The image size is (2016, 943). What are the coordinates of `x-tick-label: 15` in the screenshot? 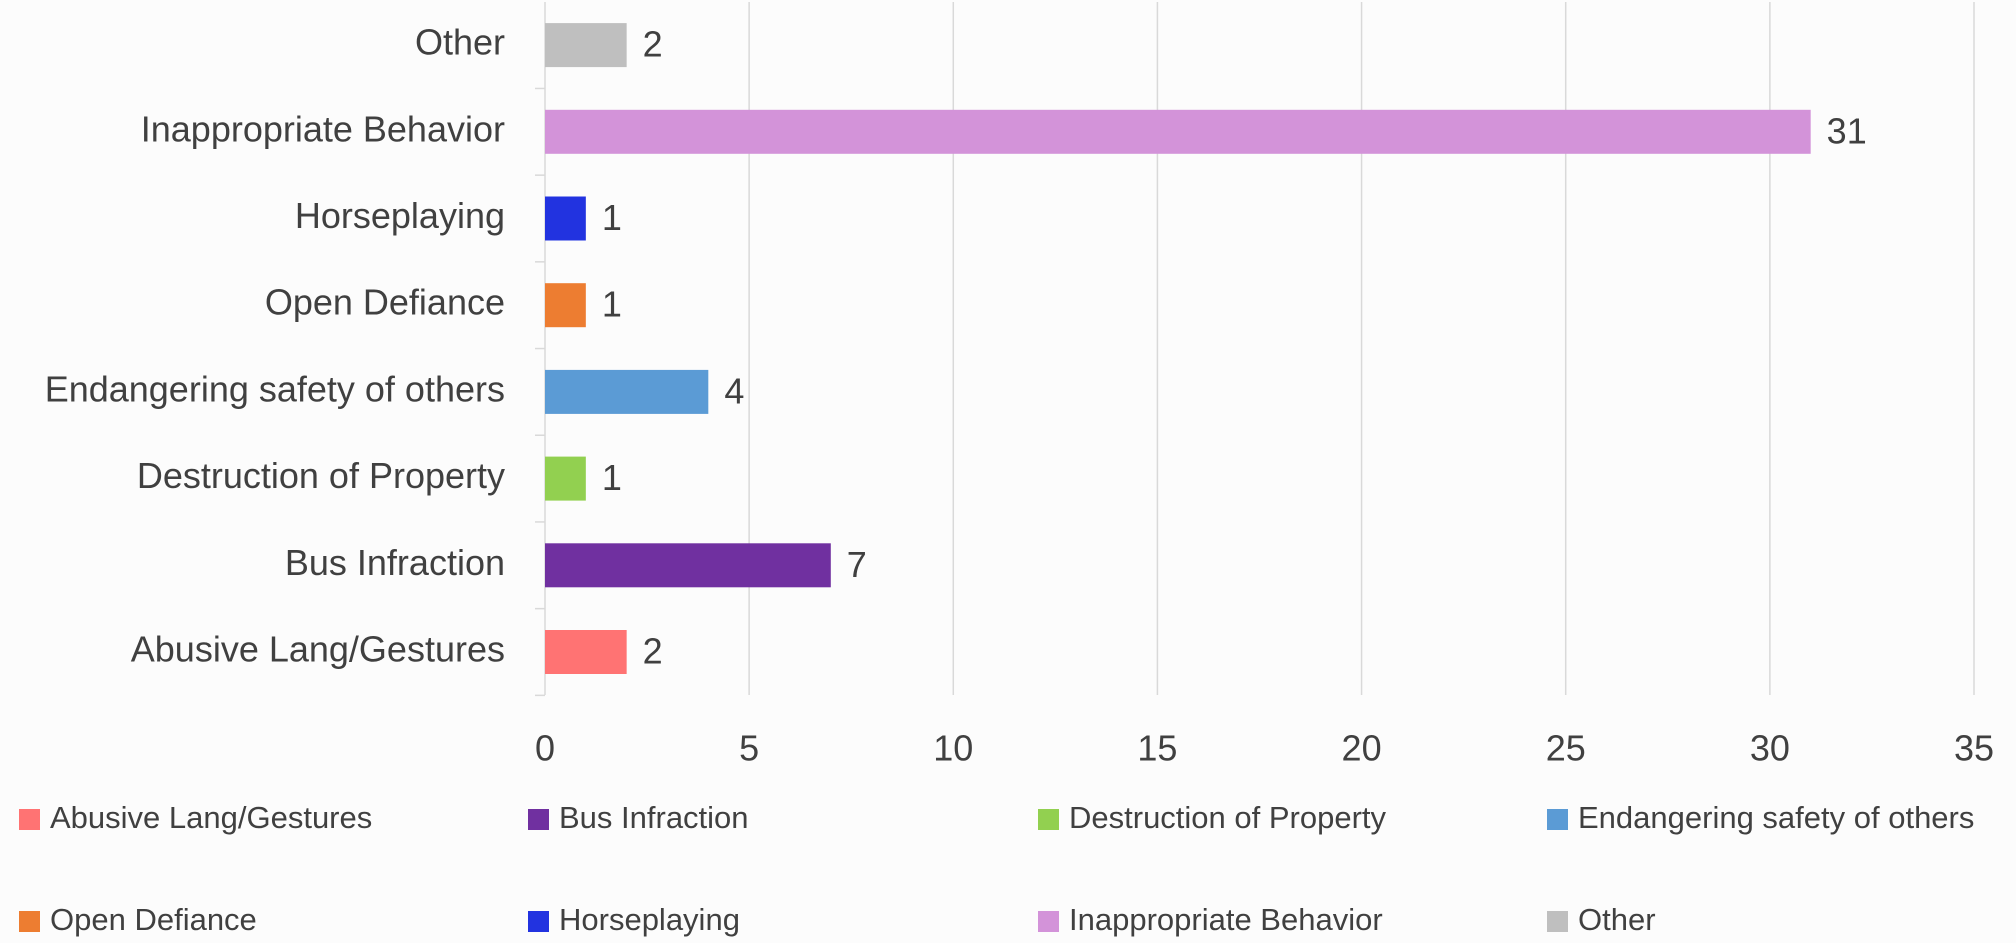 It's located at (1157, 748).